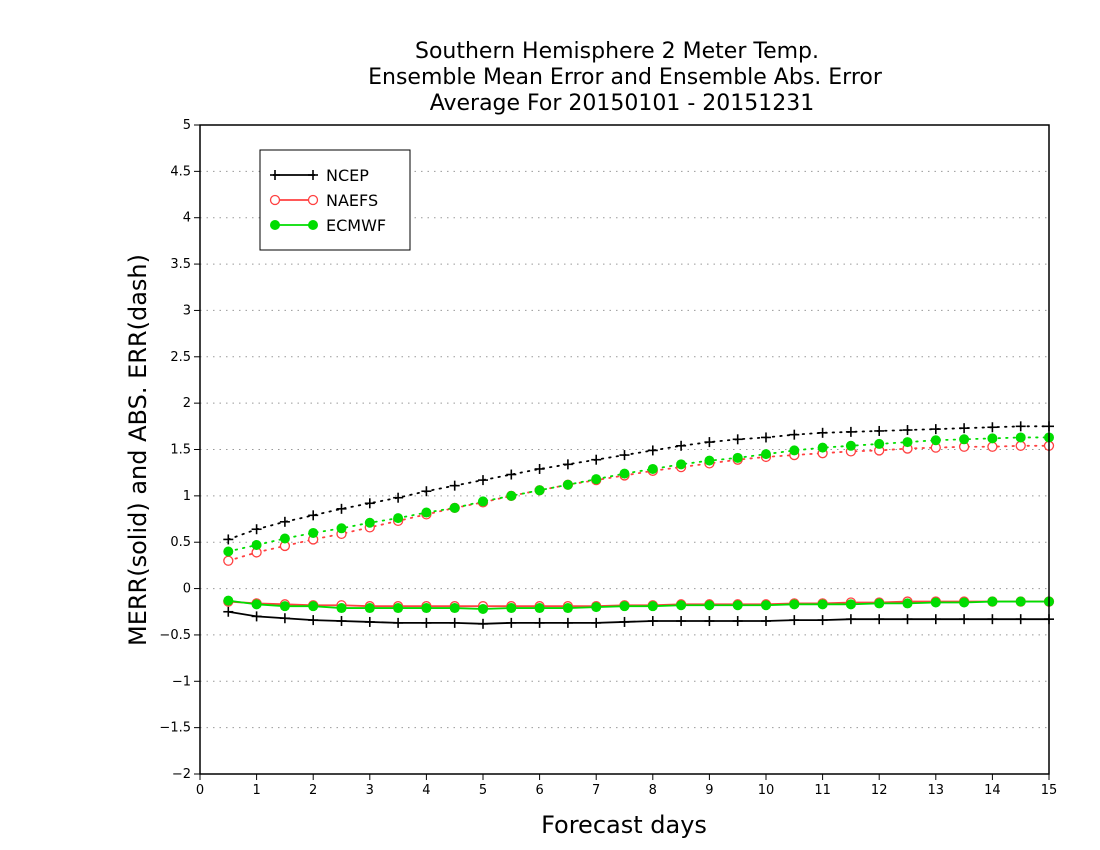 This screenshot has width=1100, height=850. Describe the element at coordinates (187, 496) in the screenshot. I see `y-tick-label: 1` at that location.